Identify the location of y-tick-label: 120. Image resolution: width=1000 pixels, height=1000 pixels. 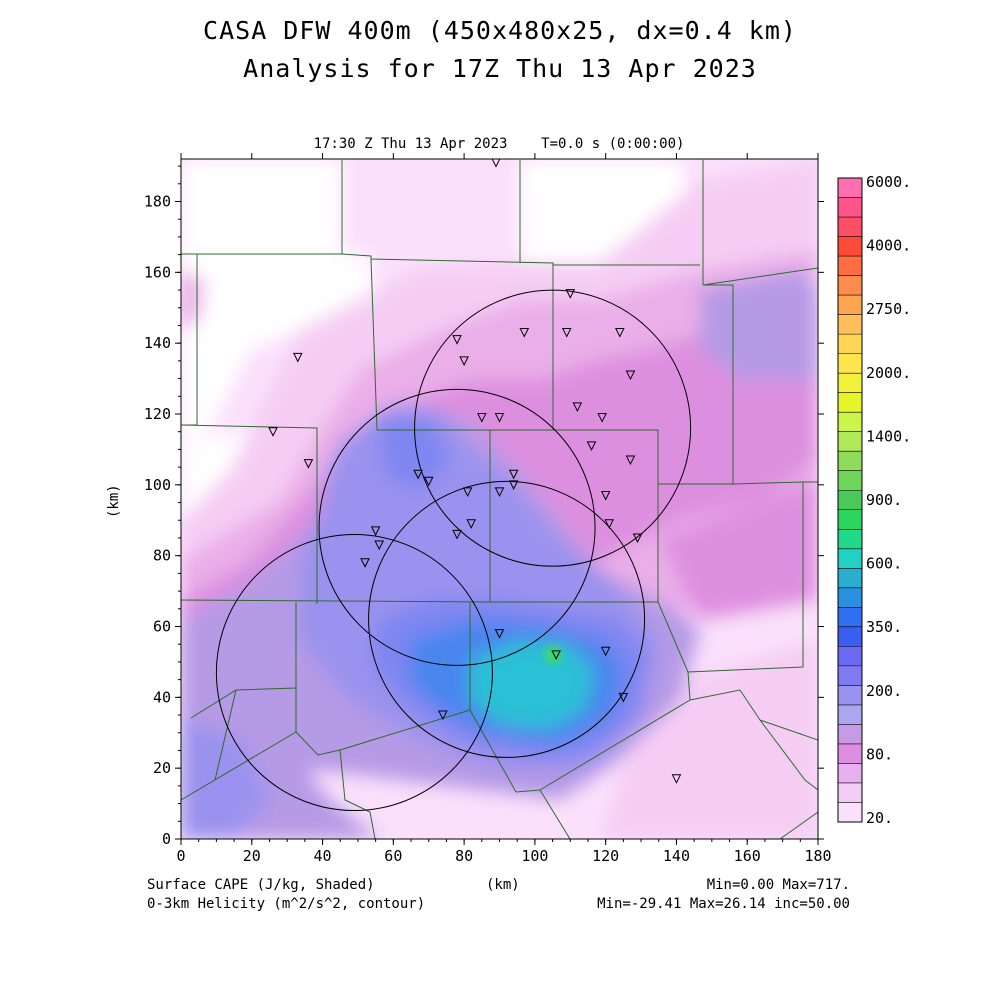
(157, 414).